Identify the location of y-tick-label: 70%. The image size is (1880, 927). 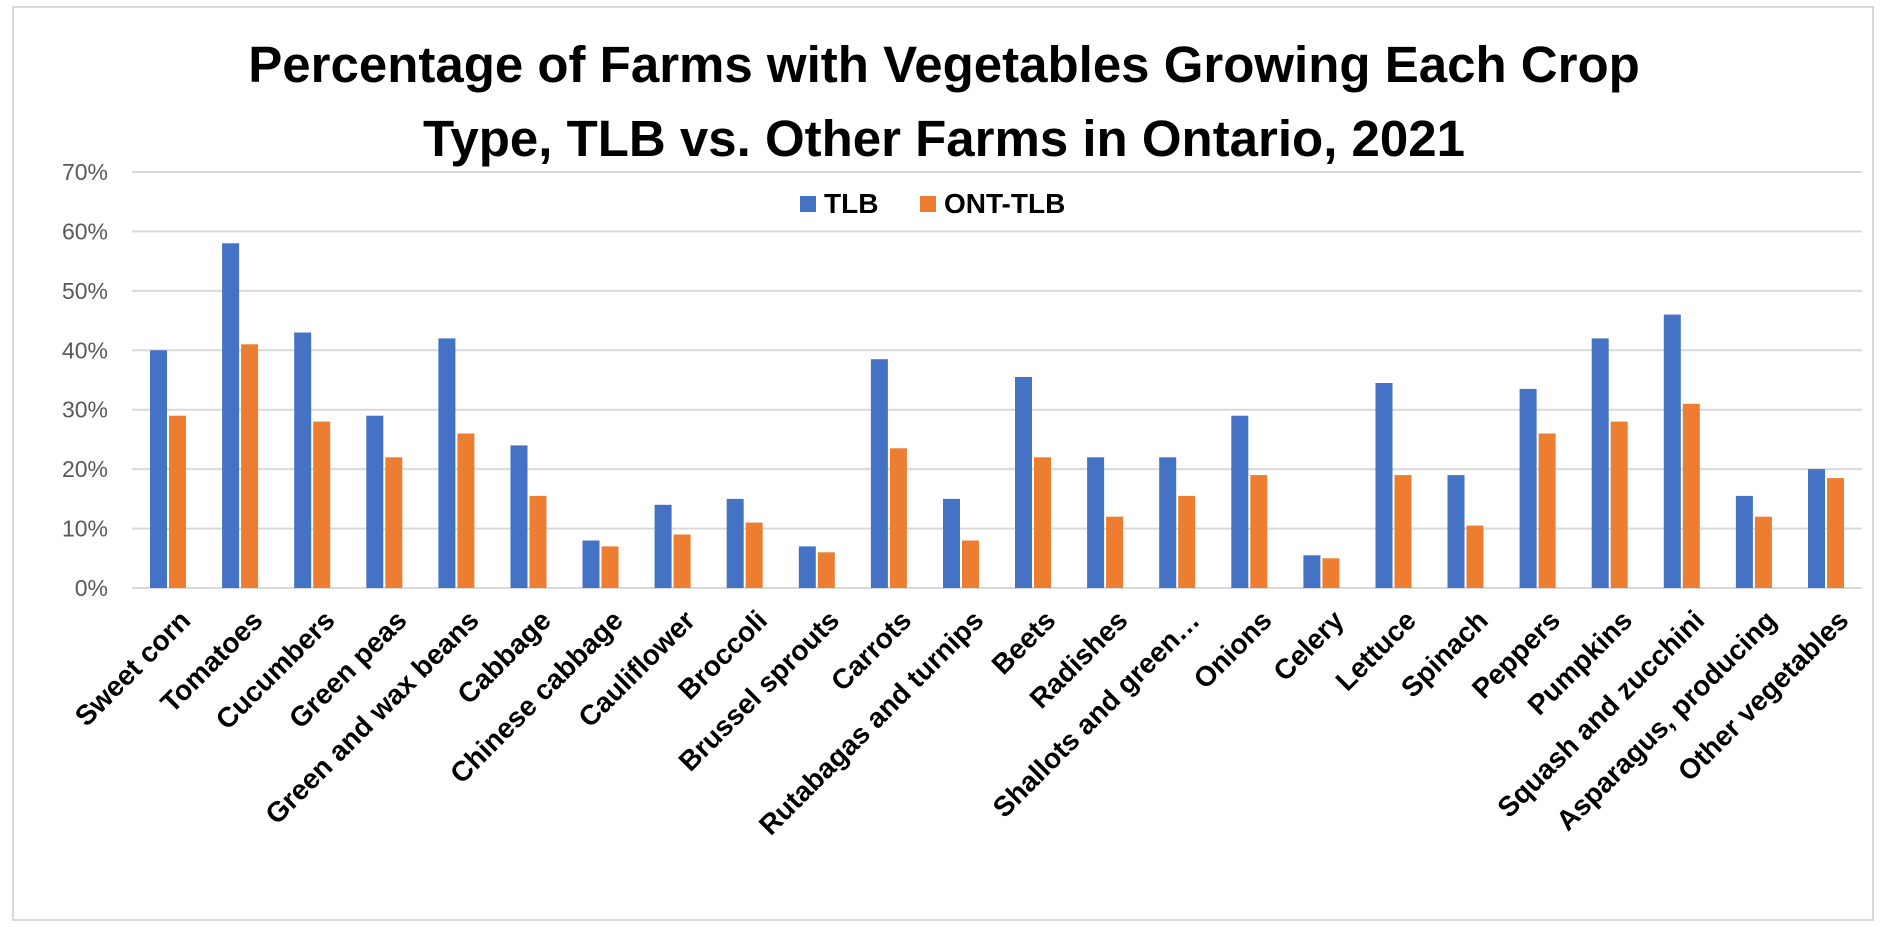
(85, 172).